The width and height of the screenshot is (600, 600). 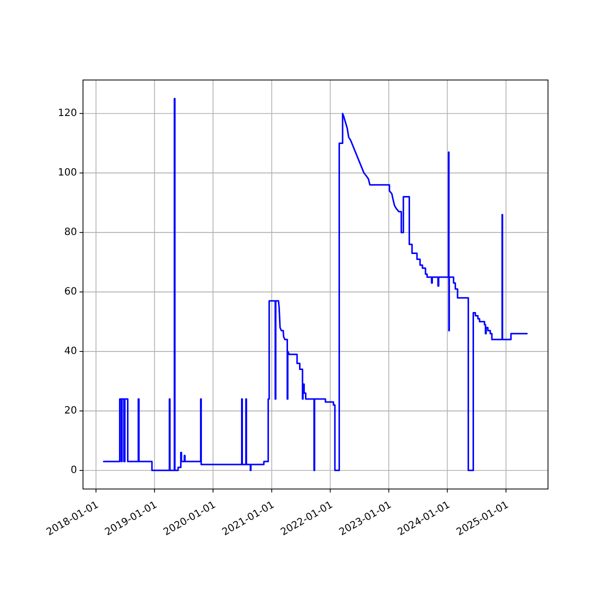 I want to click on y-tick-label: 120, so click(x=67, y=113).